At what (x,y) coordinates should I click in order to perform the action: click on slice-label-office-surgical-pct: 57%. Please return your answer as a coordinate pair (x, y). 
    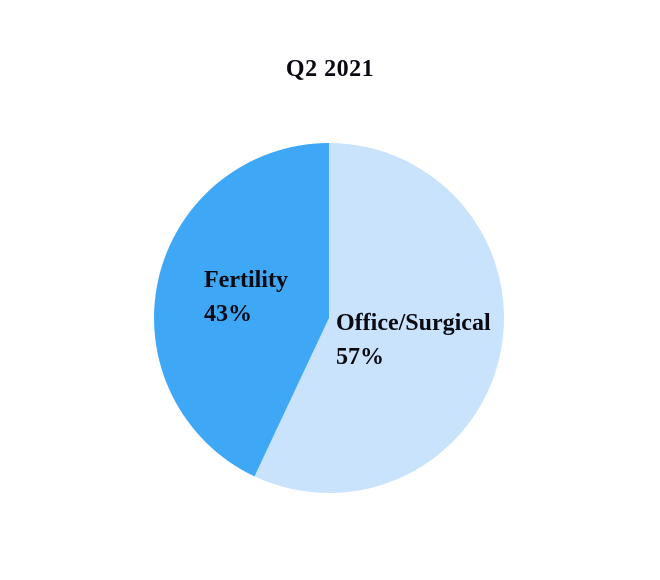
    Looking at the image, I should click on (360, 357).